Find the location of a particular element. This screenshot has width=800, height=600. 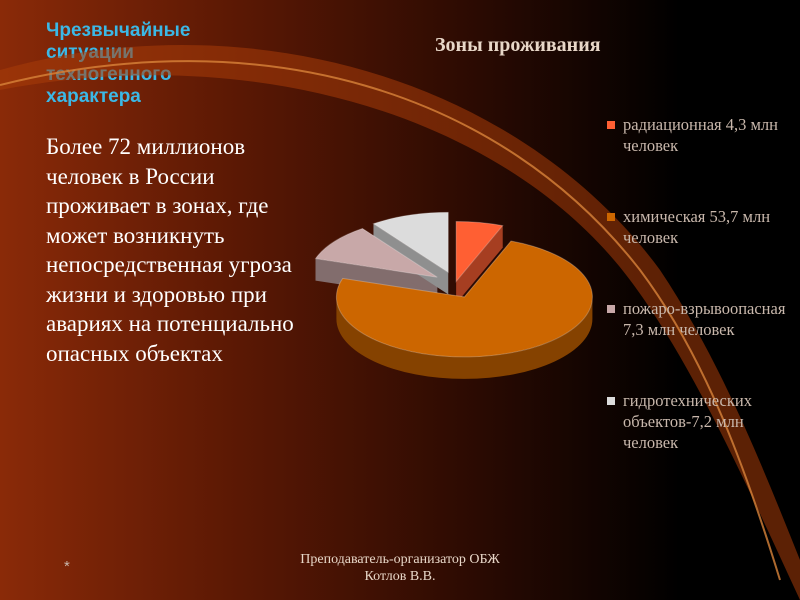

chart-title: Зоны проживания is located at coordinates (518, 45).